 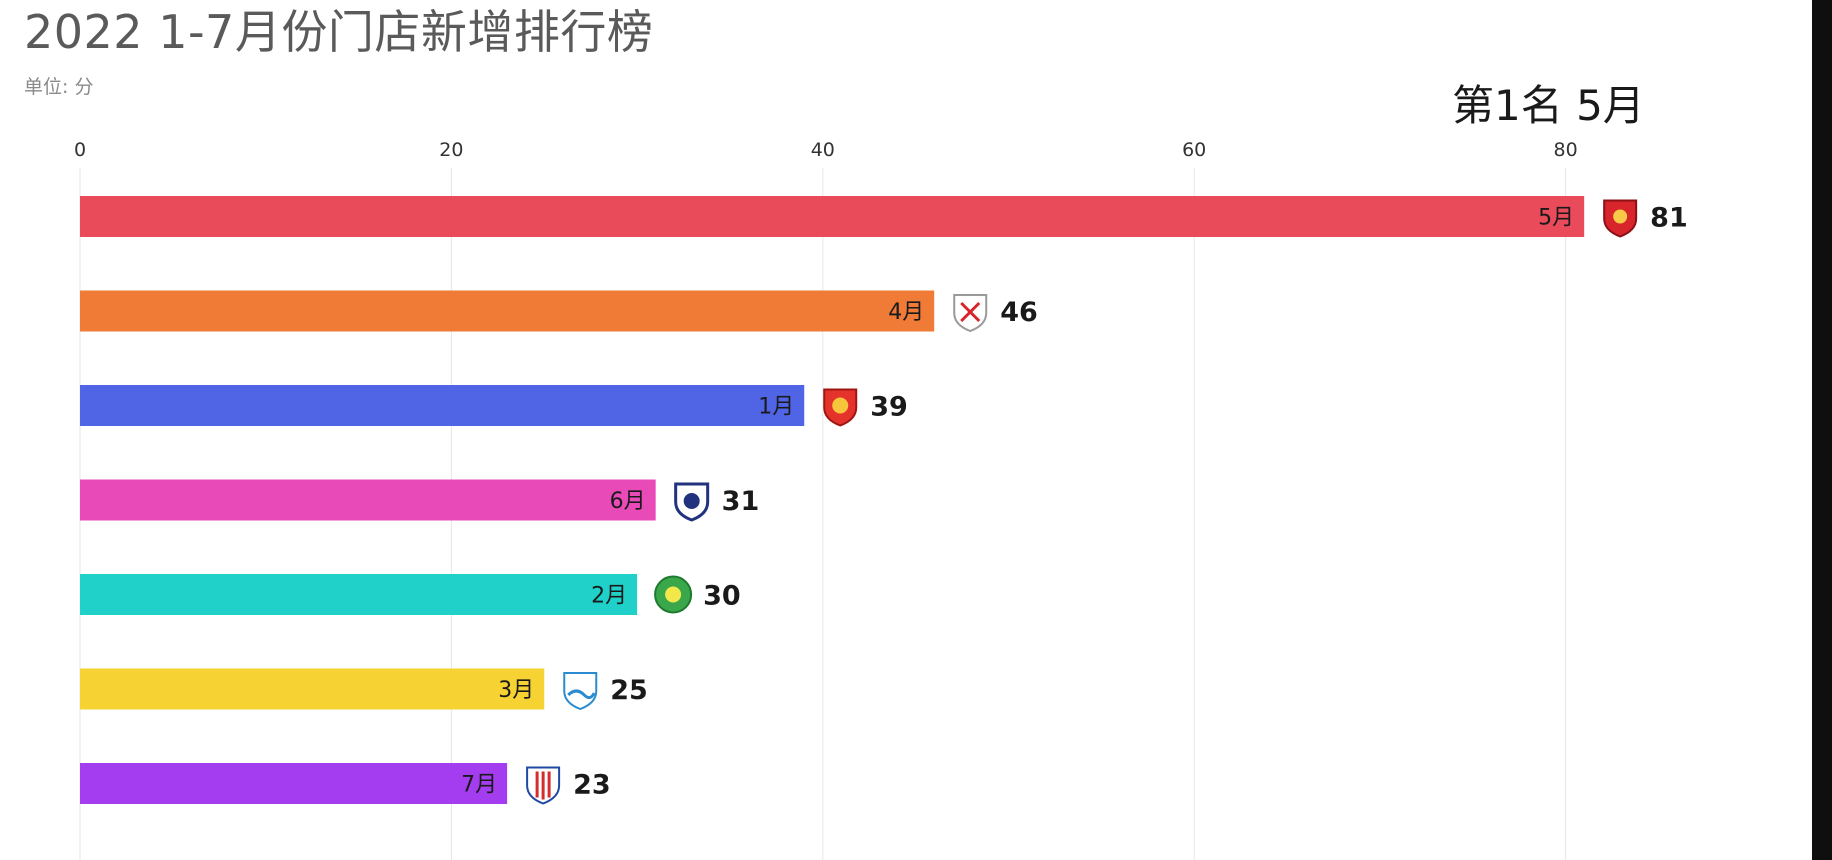 I want to click on x-tick-label: 40, so click(x=823, y=150).